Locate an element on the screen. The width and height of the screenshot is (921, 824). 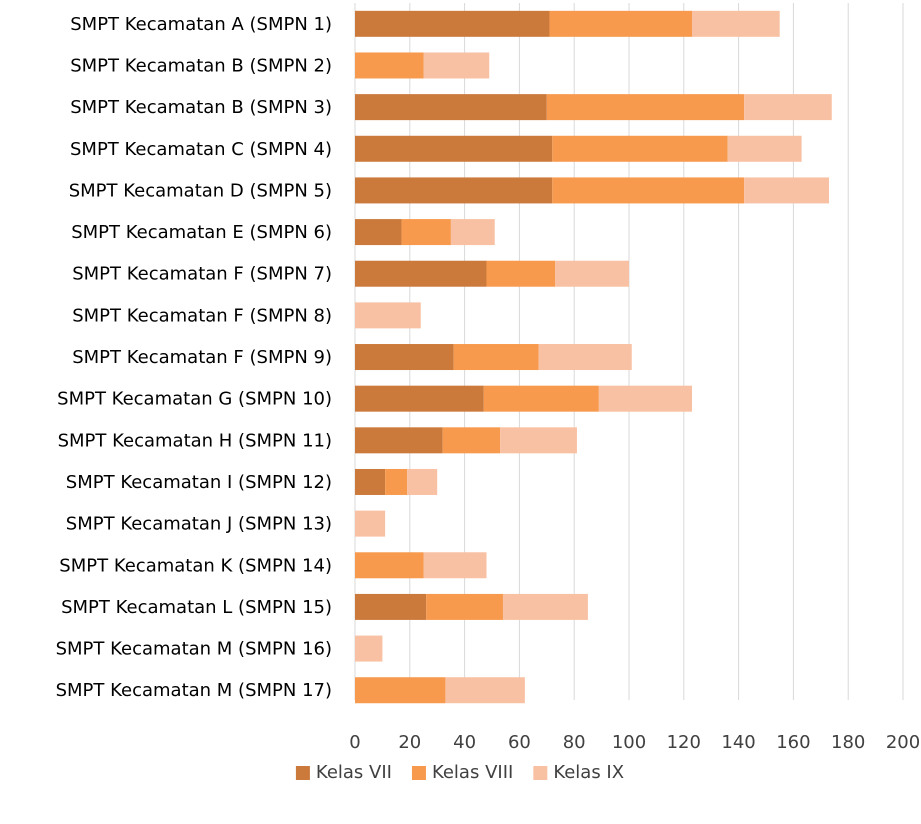
x-tick-label: 160 is located at coordinates (793, 742).